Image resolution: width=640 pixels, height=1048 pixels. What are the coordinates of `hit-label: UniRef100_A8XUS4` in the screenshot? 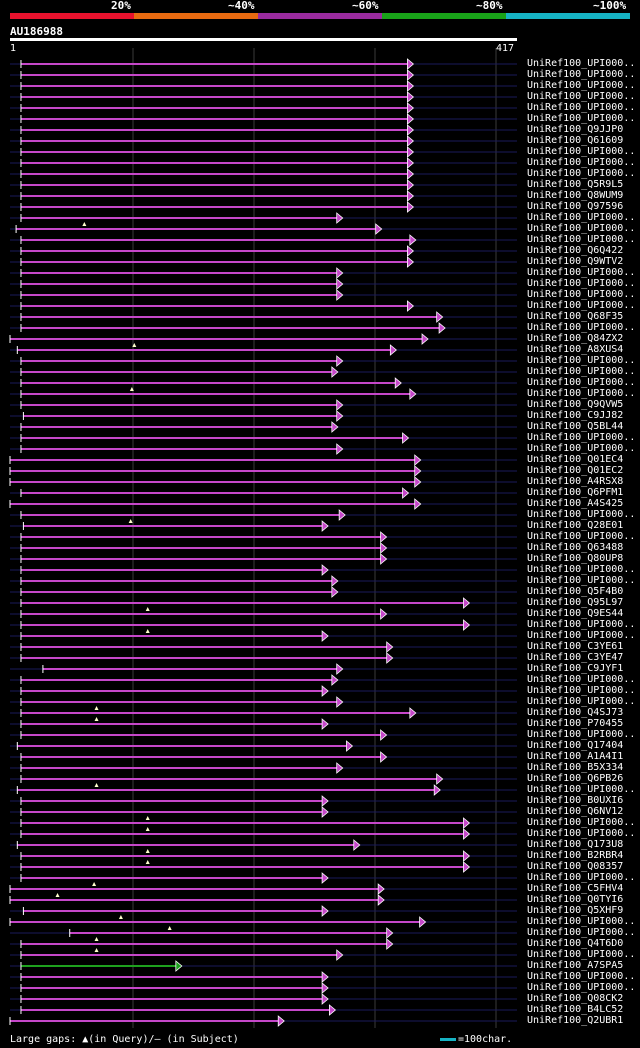 It's located at (575, 349).